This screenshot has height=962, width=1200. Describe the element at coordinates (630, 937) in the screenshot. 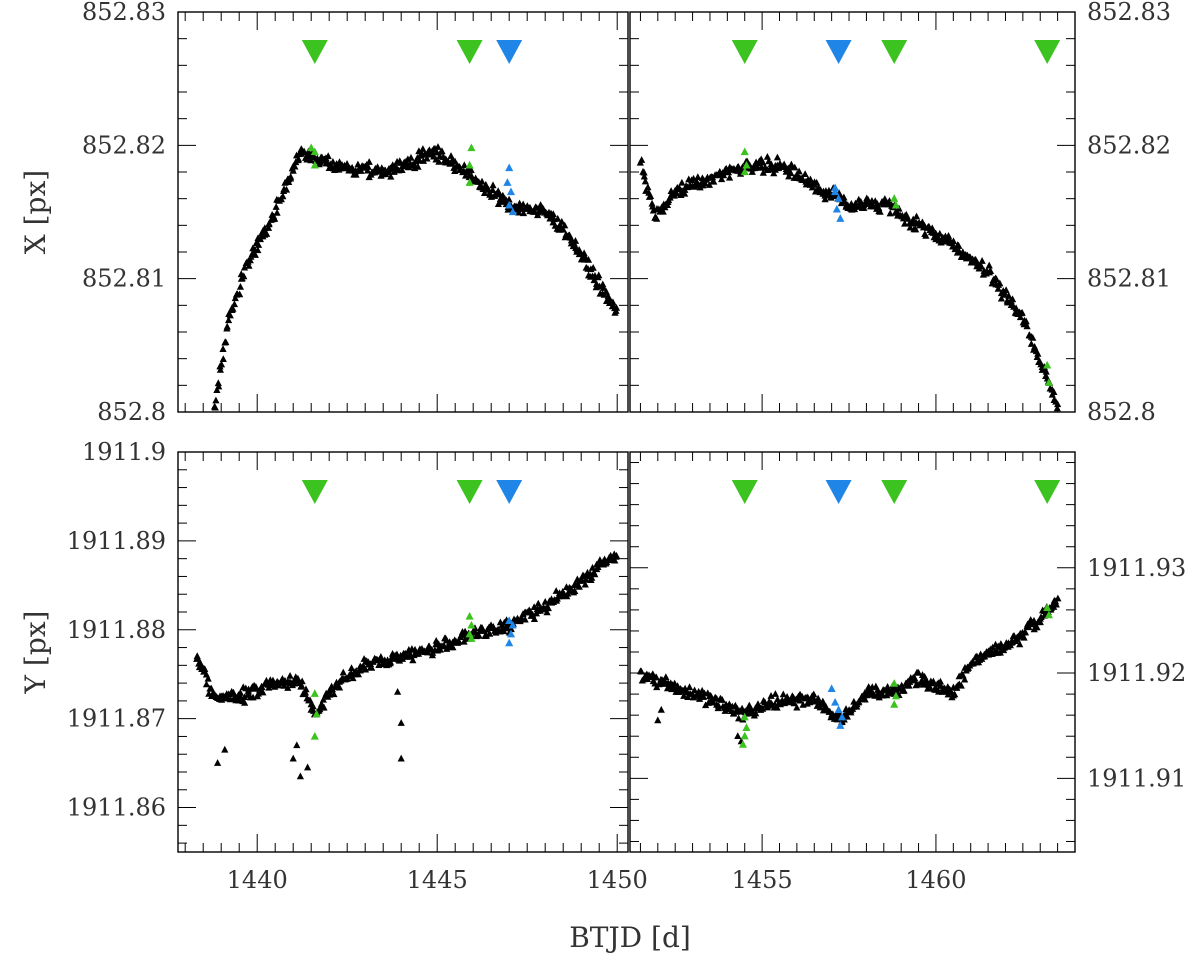

I see `x-axis-title: BTJD [d]` at that location.